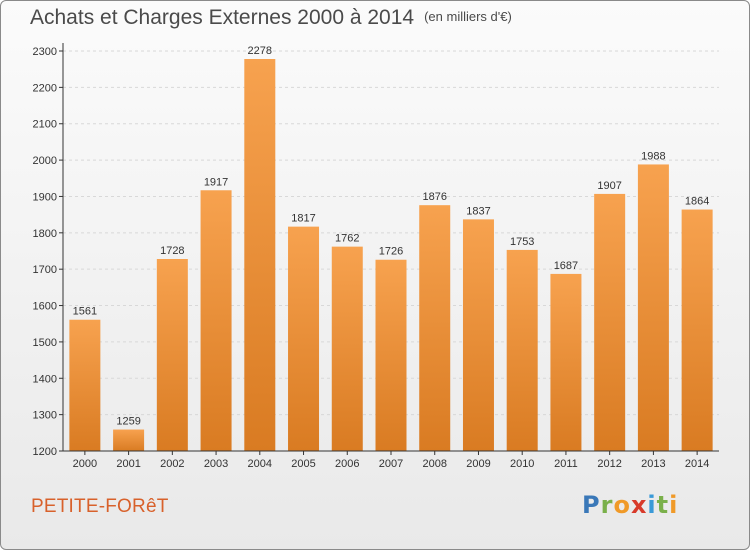 This screenshot has width=750, height=550. Describe the element at coordinates (303, 219) in the screenshot. I see `data-label: 1817` at that location.